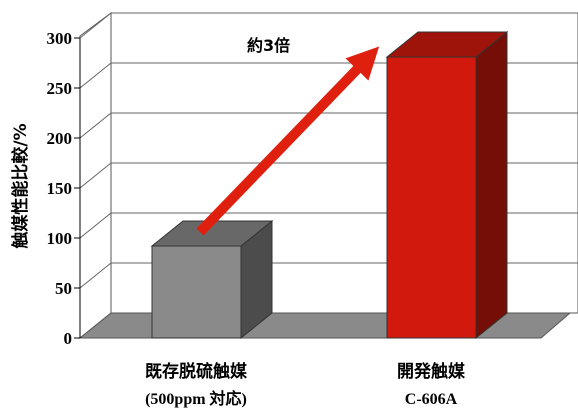  I want to click on y-tick-label: 300, so click(60, 38).